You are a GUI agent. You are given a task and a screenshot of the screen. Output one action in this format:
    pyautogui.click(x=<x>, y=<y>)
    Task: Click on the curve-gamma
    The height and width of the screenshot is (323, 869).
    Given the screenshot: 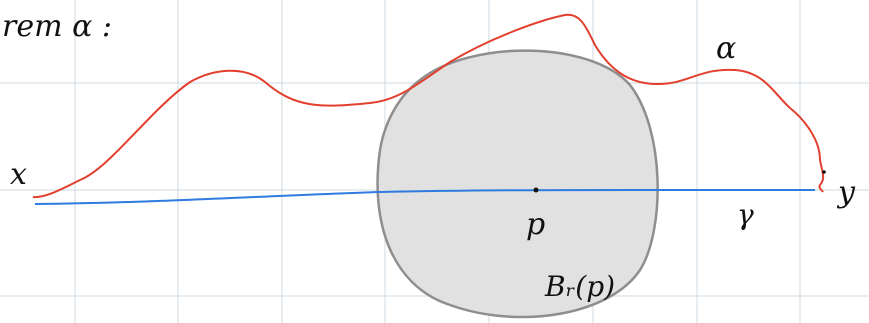 What is the action you would take?
    pyautogui.click(x=424, y=196)
    